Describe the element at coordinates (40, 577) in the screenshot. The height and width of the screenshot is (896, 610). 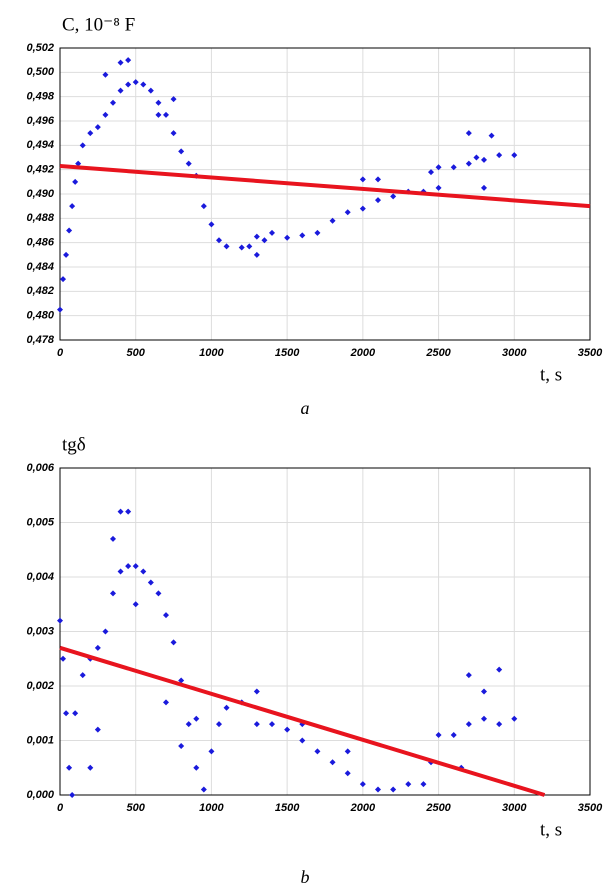
I see `y-tick-label: 0,004` at that location.